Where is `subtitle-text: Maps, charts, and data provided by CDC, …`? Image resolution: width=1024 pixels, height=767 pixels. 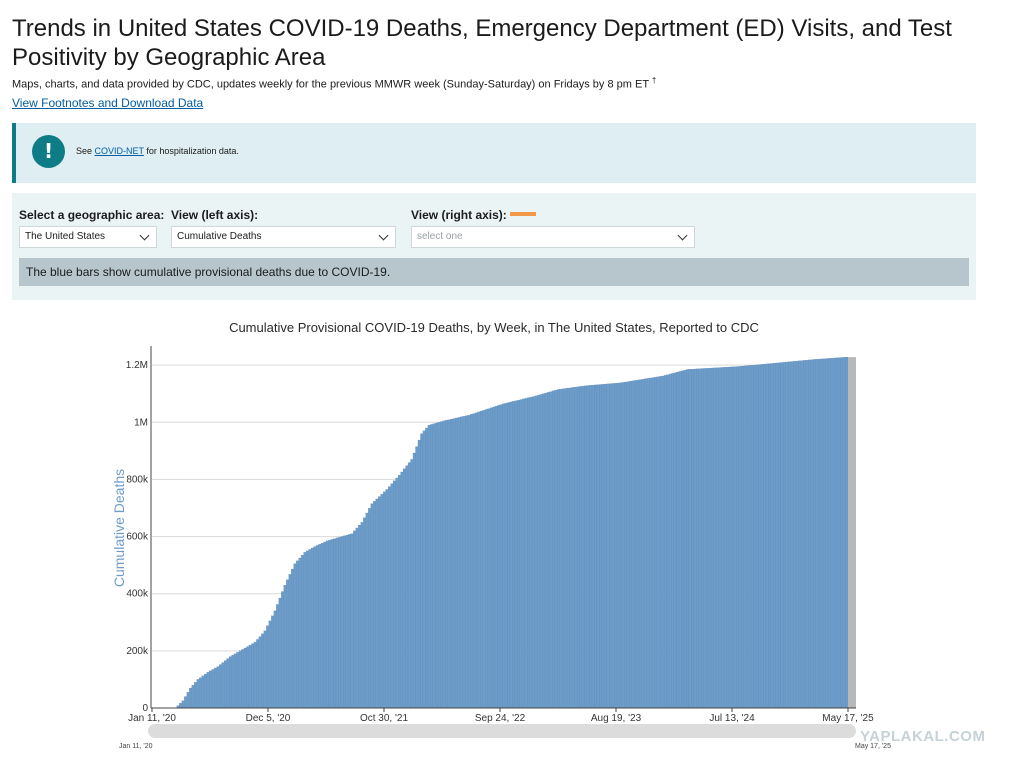
subtitle-text: Maps, charts, and data provided by CDC, … is located at coordinates (330, 84).